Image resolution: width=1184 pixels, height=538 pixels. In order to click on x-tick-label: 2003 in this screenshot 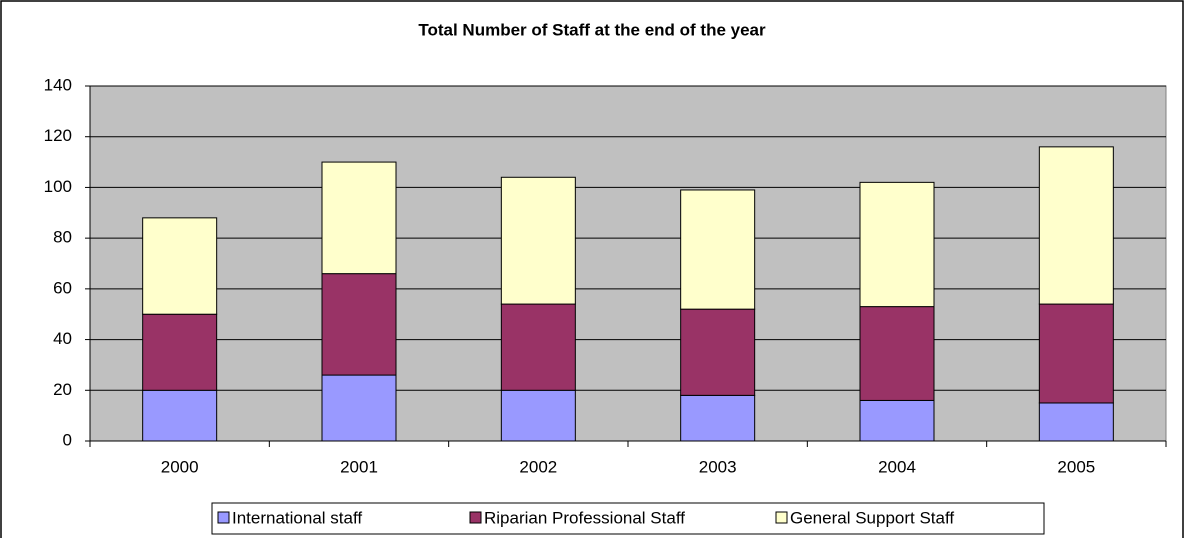, I will do `click(718, 466)`.